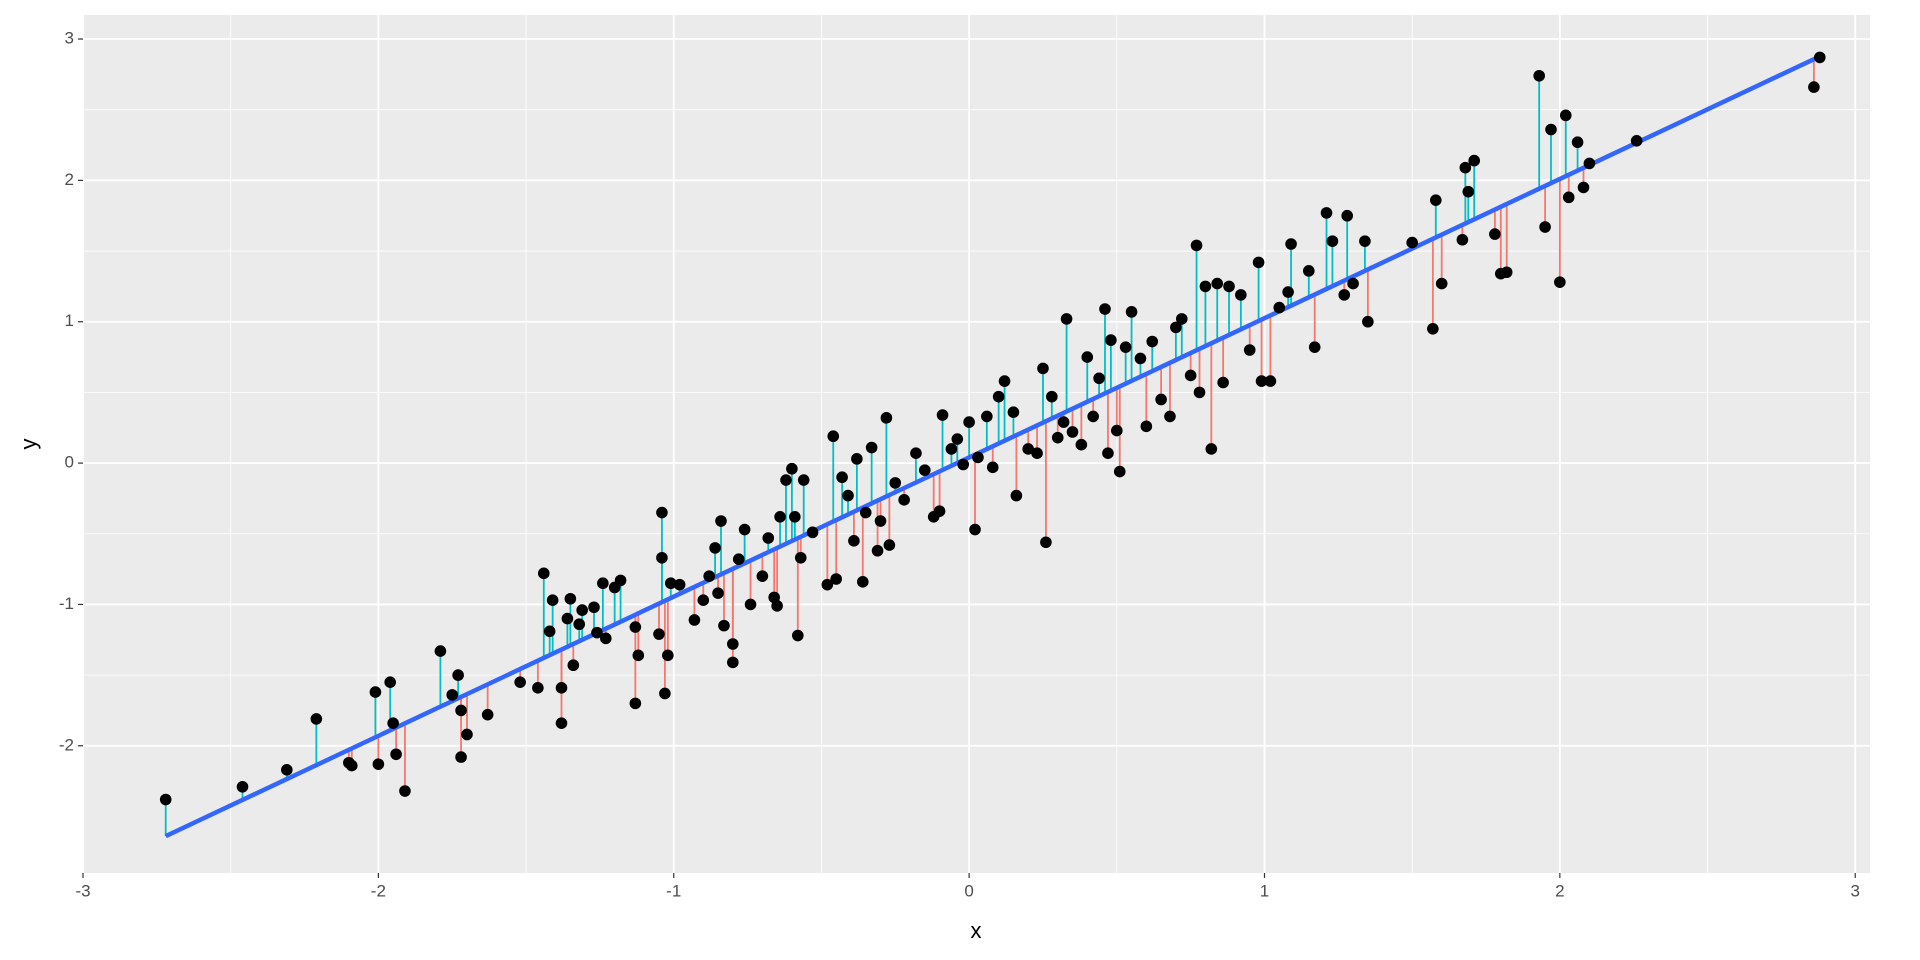 The height and width of the screenshot is (960, 1920). Describe the element at coordinates (82, 890) in the screenshot. I see `x-tick-label: -3` at that location.